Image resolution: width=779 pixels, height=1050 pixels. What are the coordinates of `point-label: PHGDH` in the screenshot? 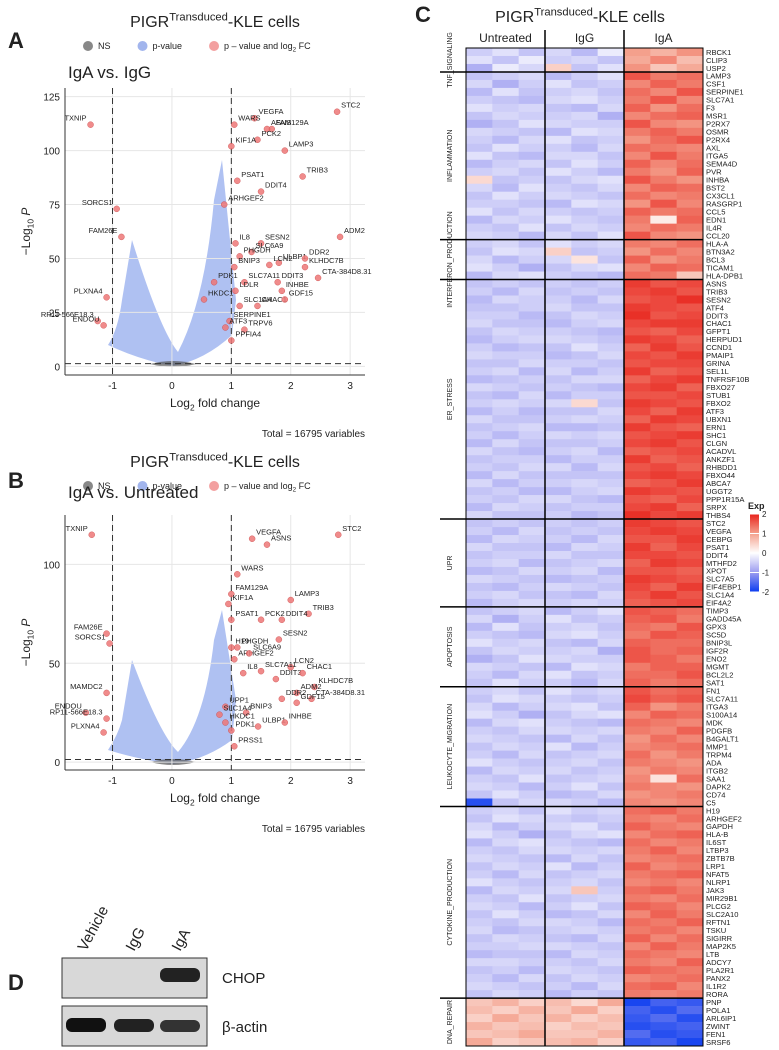 It's located at (257, 249).